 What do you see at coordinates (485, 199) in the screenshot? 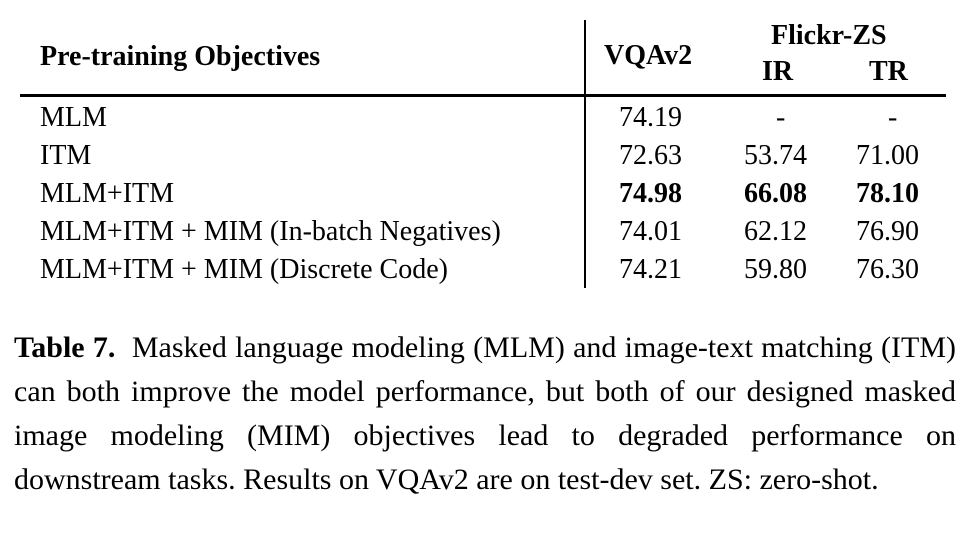
I see `table-row: MLM+ITM 74.98 66.08 78.10` at bounding box center [485, 199].